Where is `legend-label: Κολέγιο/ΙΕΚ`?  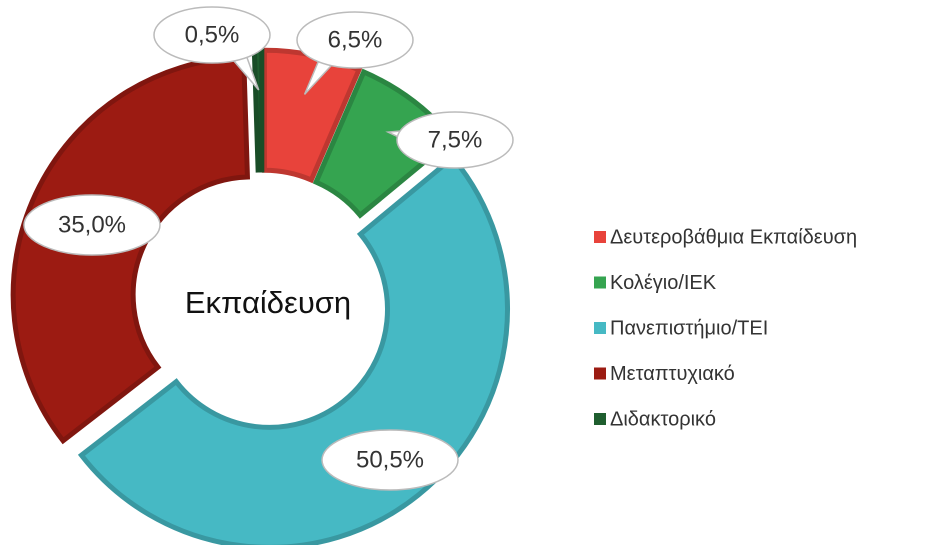
legend-label: Κολέγιο/ΙΕΚ is located at coordinates (663, 283).